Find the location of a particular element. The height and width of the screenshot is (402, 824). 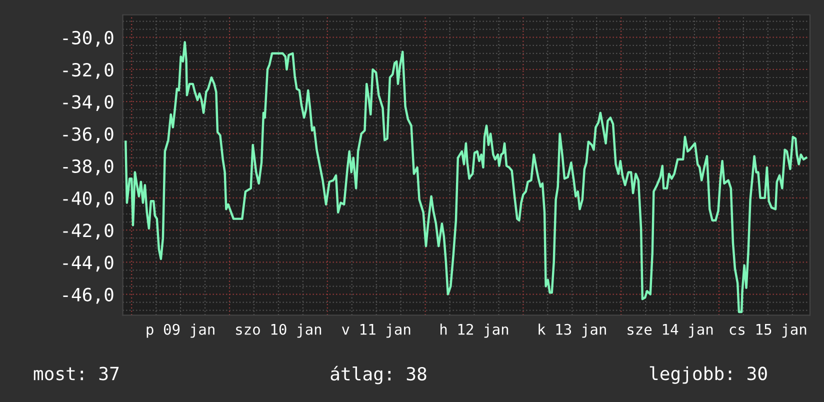

y-tick-label: -36,0 is located at coordinates (88, 135).